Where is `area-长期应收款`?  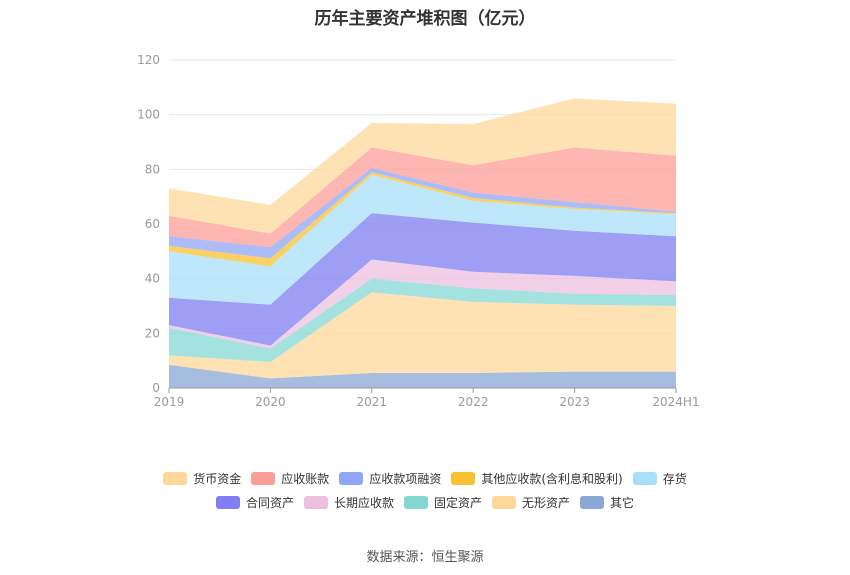
area-长期应收款 is located at coordinates (422, 304).